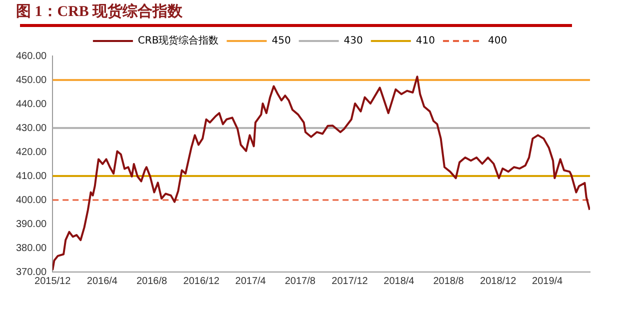 The height and width of the screenshot is (320, 644). Describe the element at coordinates (32, 128) in the screenshot. I see `y-tick-label: 430.00` at that location.